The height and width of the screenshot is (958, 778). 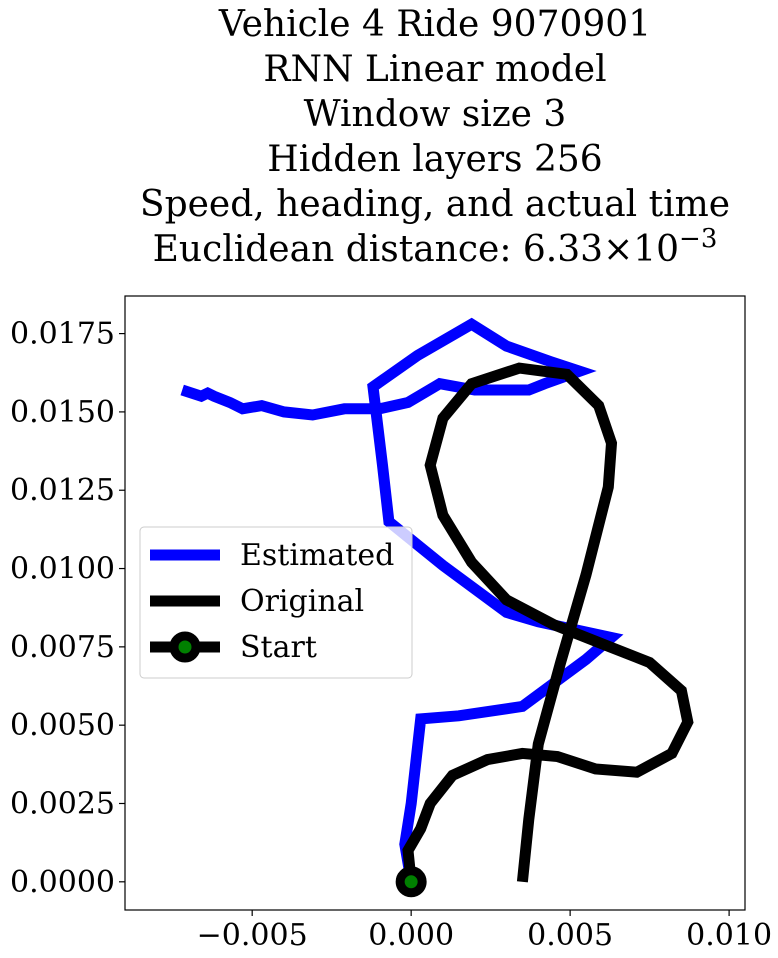 What do you see at coordinates (317, 555) in the screenshot?
I see `legend-label-estimated: Estimated` at bounding box center [317, 555].